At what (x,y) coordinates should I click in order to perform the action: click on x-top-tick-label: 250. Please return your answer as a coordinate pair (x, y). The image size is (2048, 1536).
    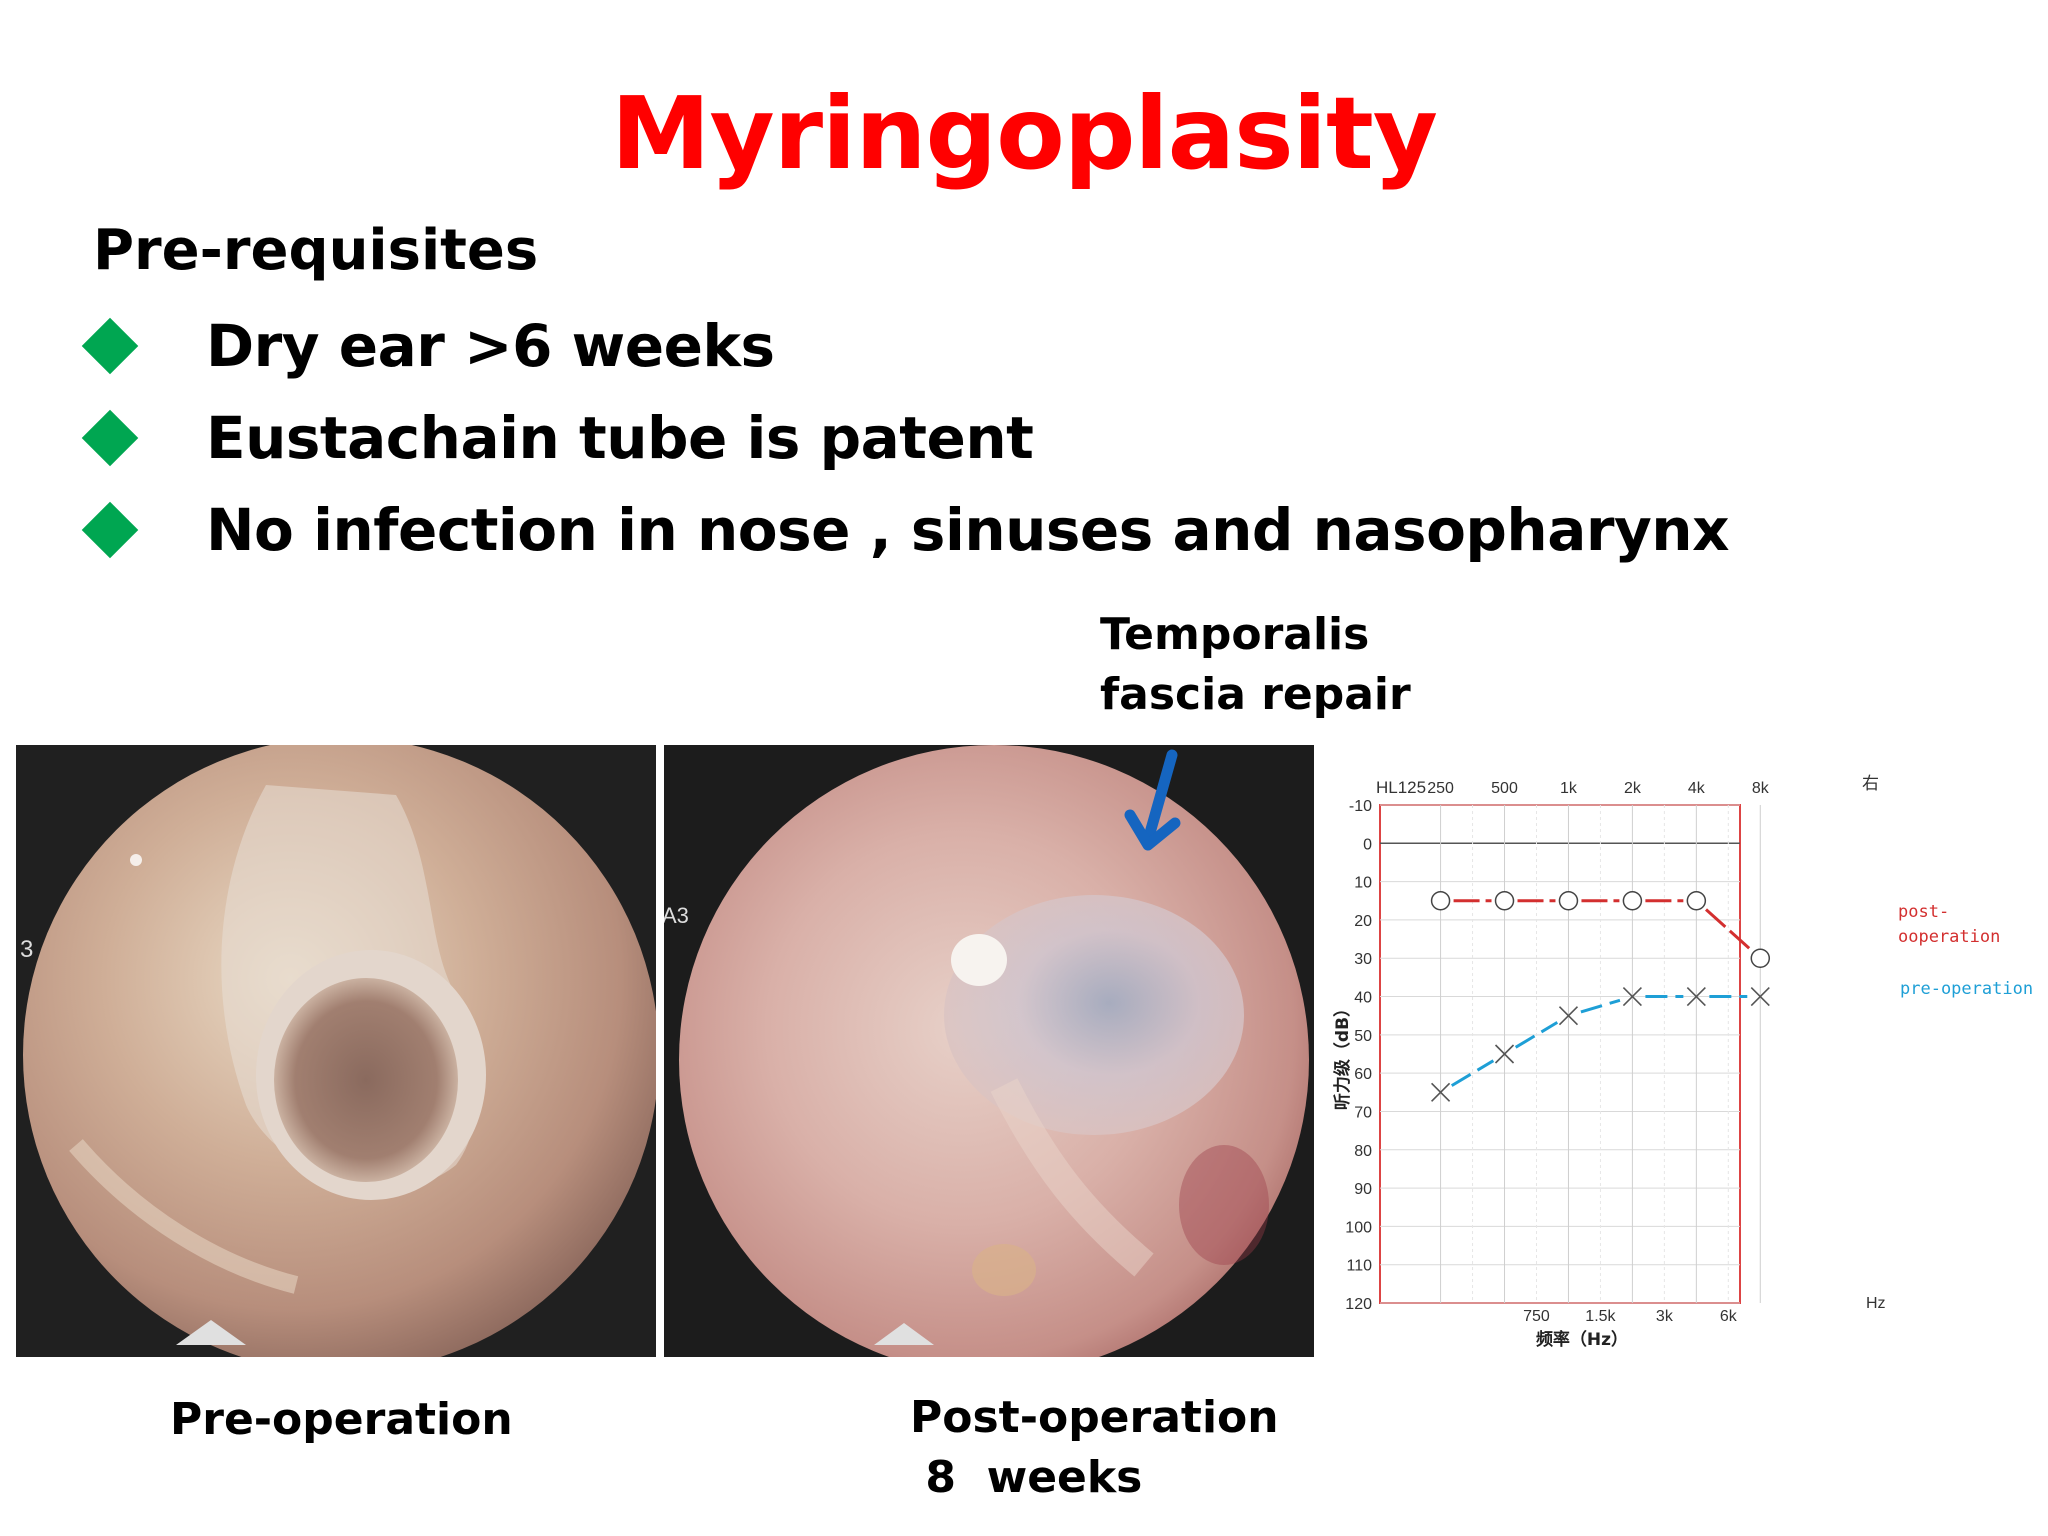
    Looking at the image, I should click on (1440, 788).